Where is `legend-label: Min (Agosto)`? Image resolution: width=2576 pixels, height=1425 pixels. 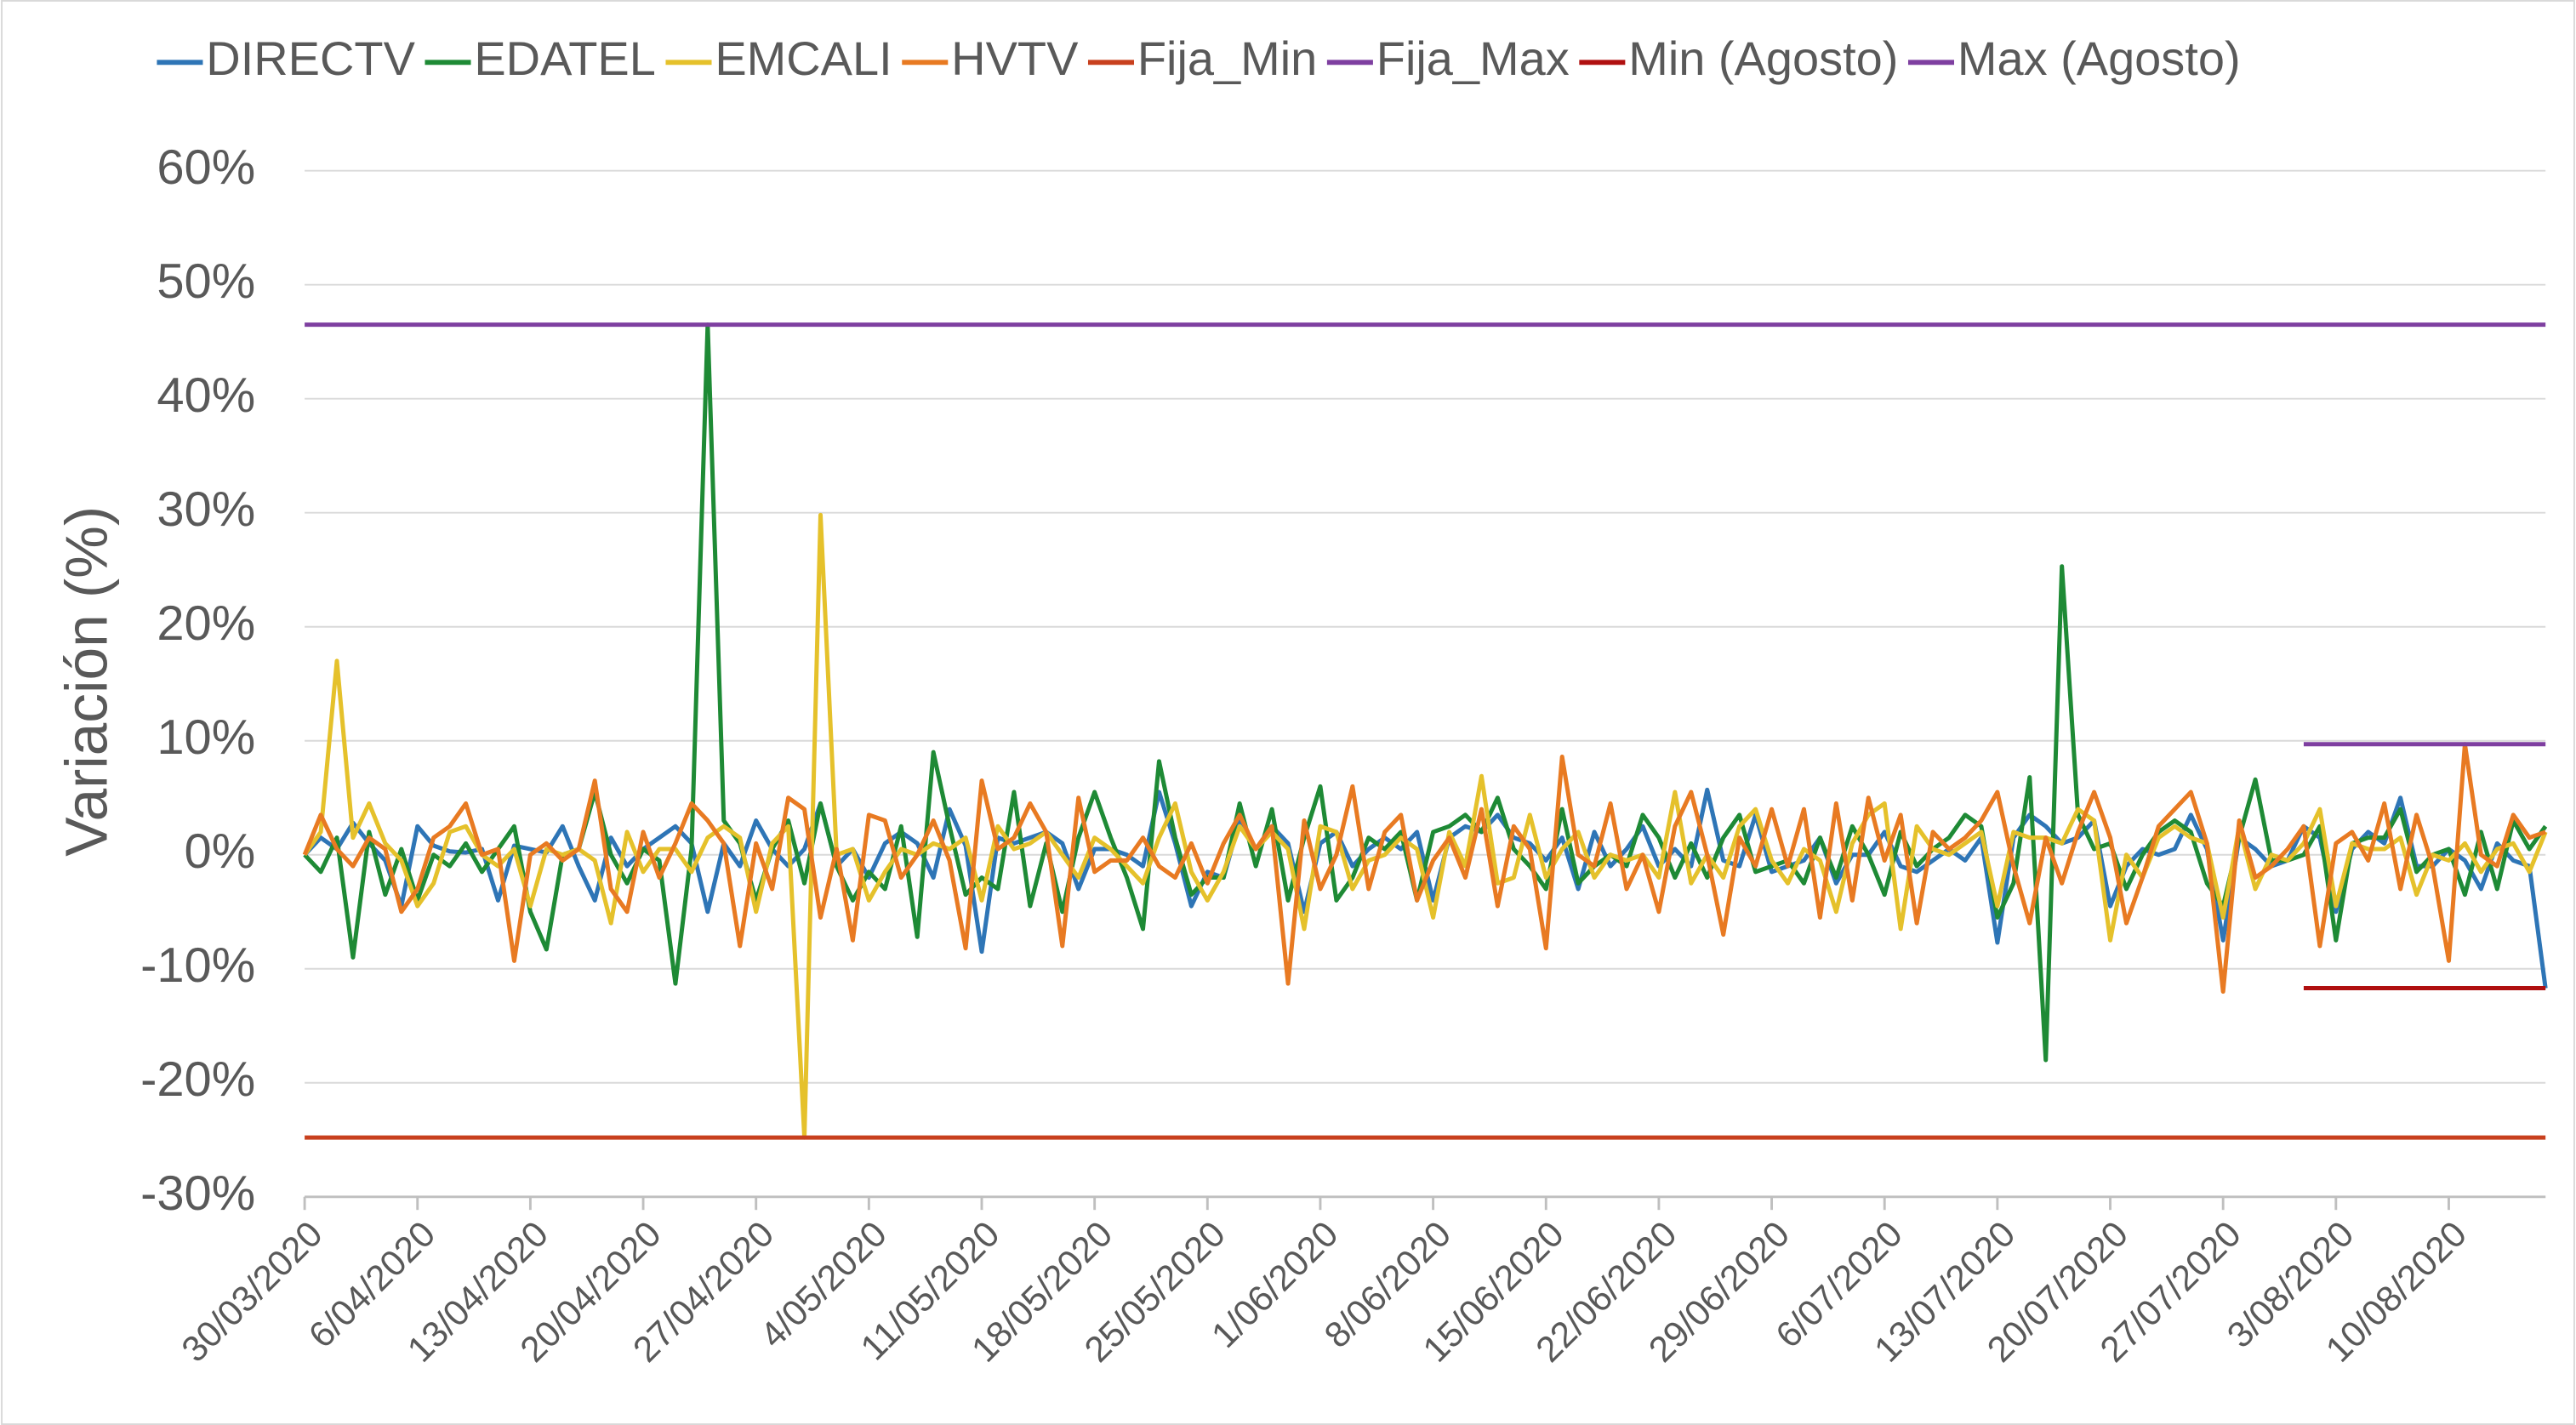
legend-label: Min (Agosto) is located at coordinates (1763, 58).